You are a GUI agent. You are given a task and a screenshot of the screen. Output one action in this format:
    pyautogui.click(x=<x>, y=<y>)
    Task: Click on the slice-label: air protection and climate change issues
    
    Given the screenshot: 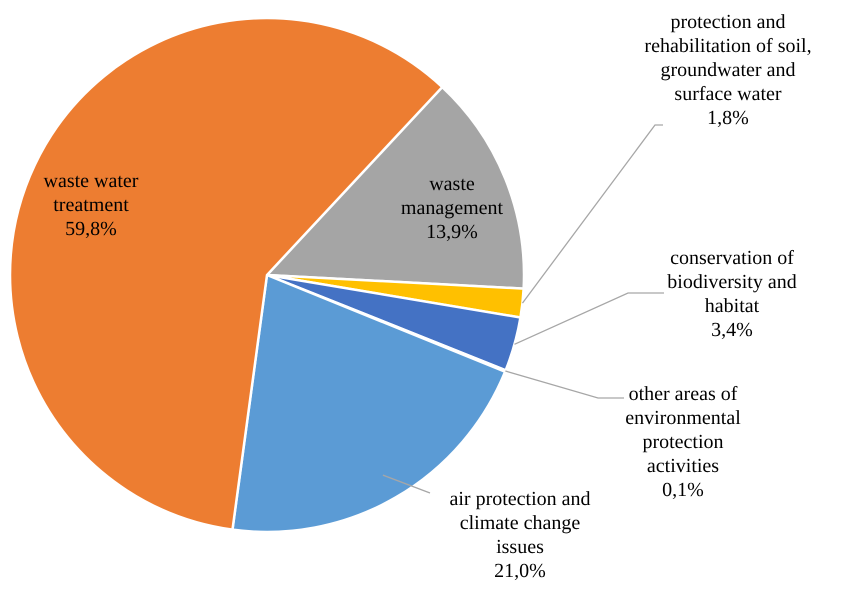 What is the action you would take?
    pyautogui.click(x=520, y=523)
    